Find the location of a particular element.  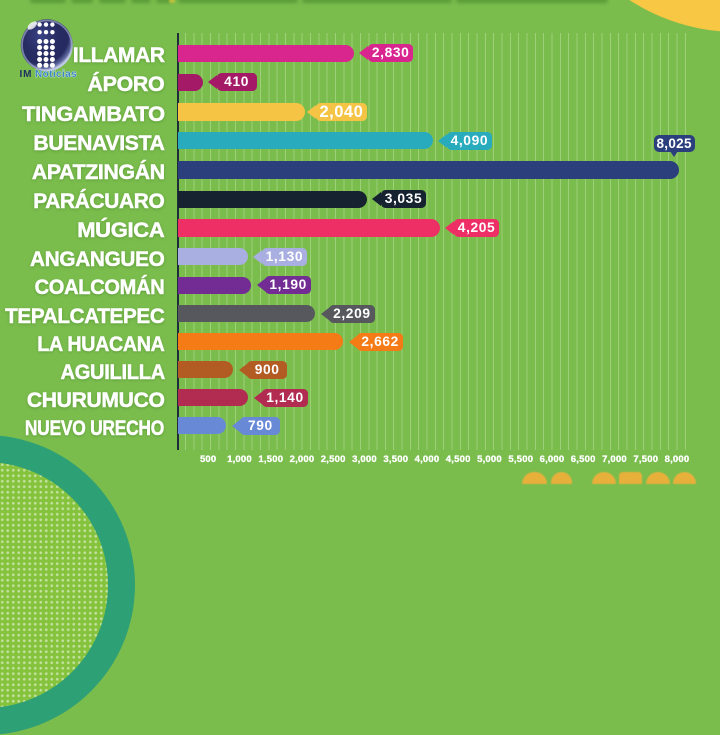

svg-text: Noticias is located at coordinates (56, 74).